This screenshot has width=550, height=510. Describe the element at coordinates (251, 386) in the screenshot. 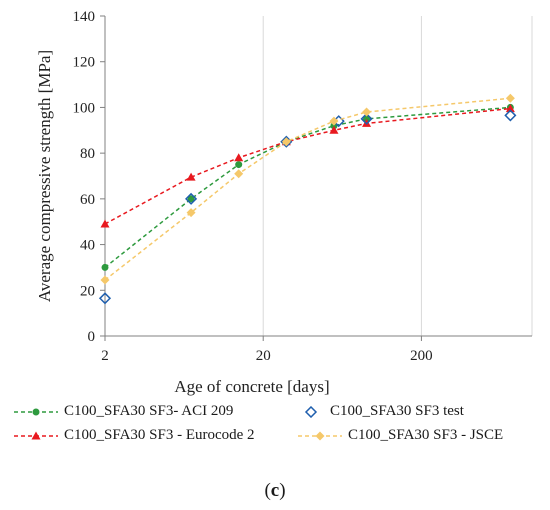

I see `x-axis-title: Age of concrete [days]` at that location.